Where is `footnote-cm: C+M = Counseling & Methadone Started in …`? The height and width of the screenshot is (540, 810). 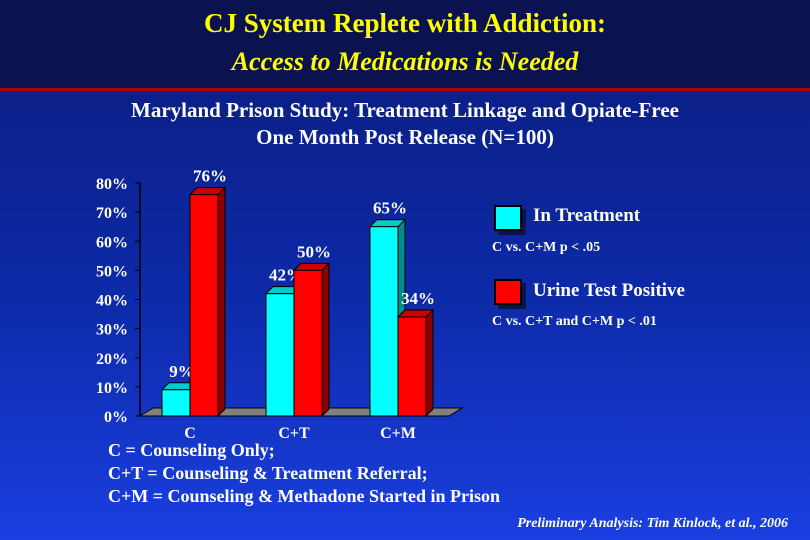 footnote-cm: C+M = Counseling & Methadone Started in … is located at coordinates (304, 496).